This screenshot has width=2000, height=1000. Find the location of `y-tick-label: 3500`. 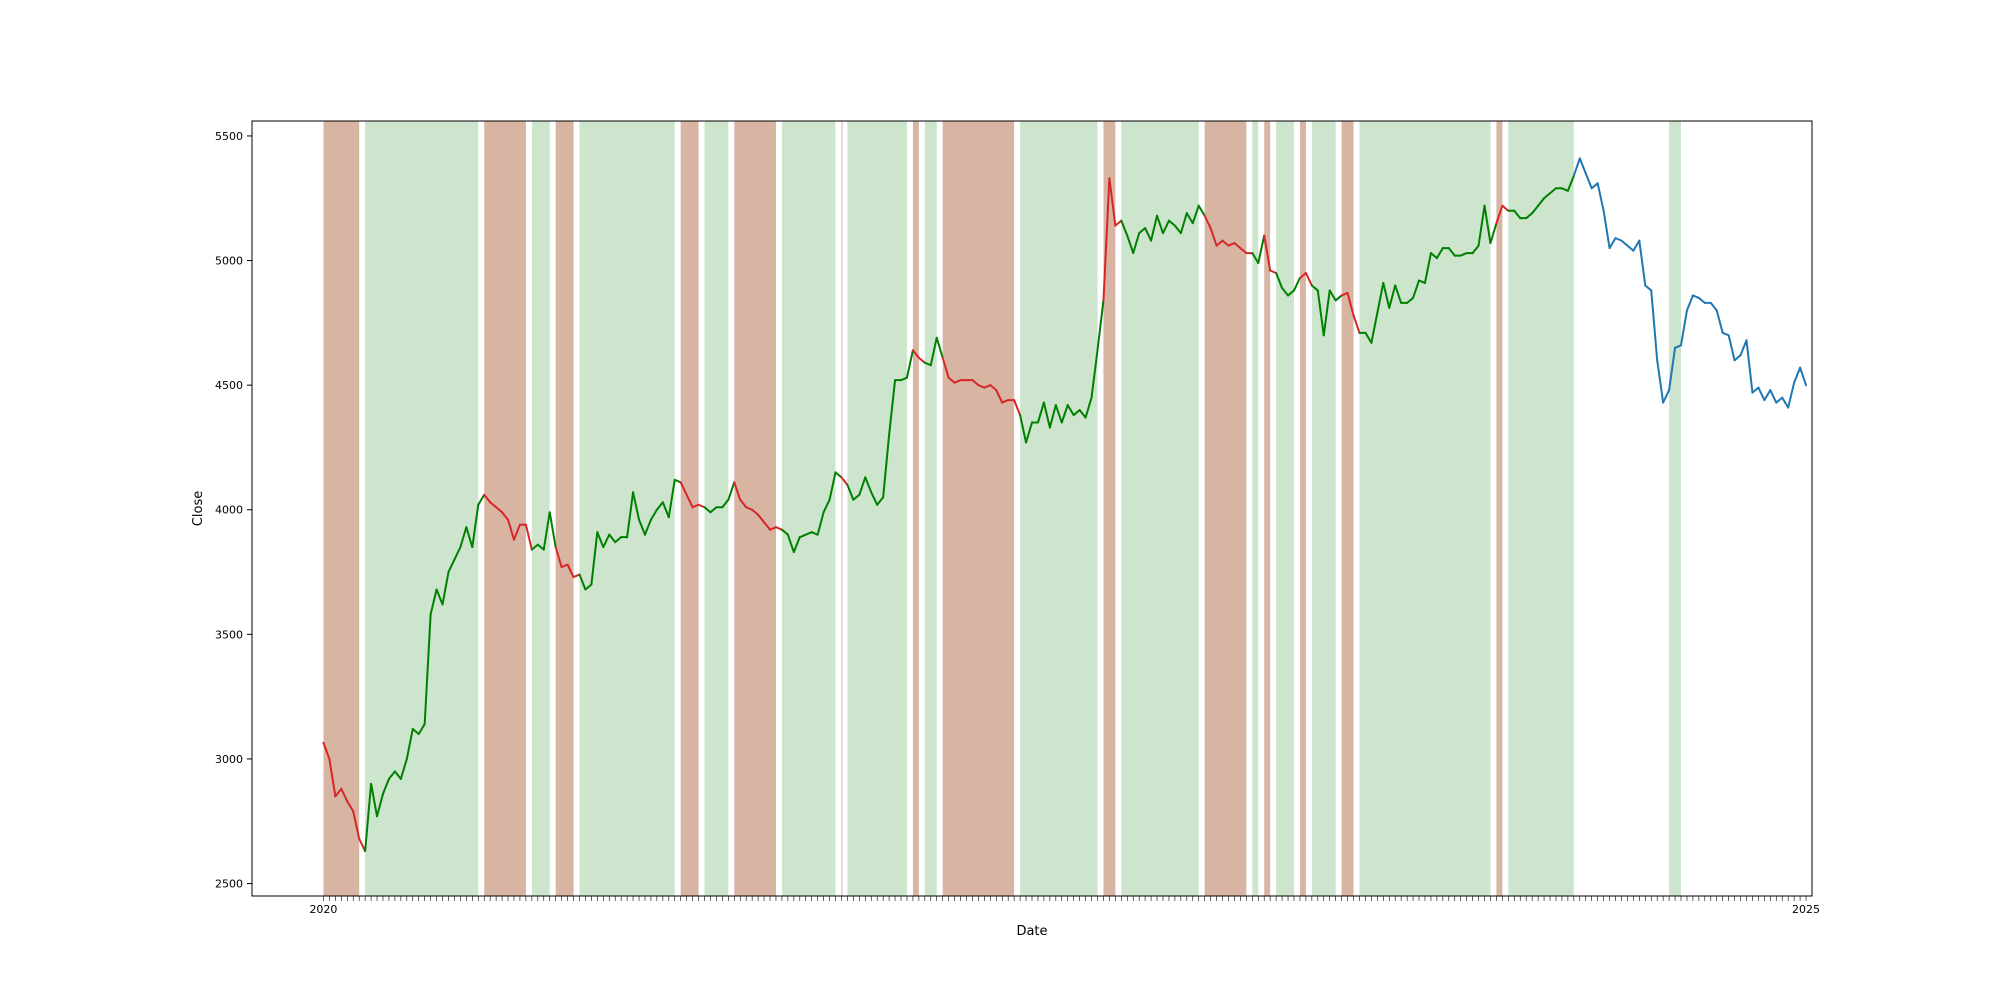

y-tick-label: 3500 is located at coordinates (229, 634).